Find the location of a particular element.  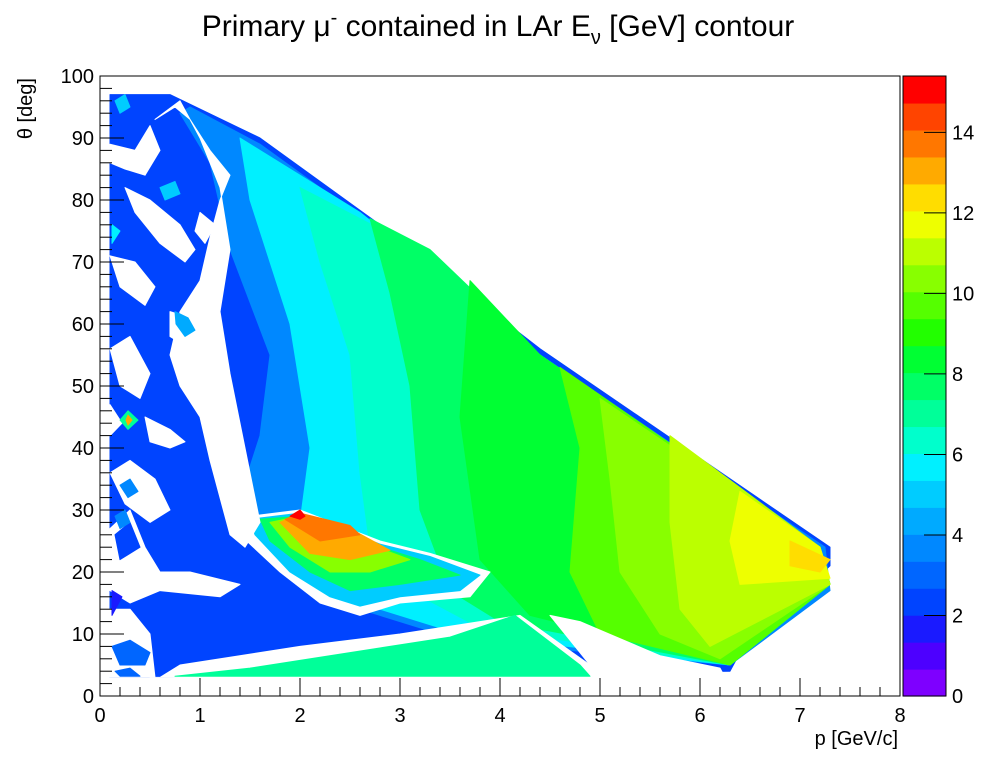

x-tick-label: 6 is located at coordinates (699, 716).